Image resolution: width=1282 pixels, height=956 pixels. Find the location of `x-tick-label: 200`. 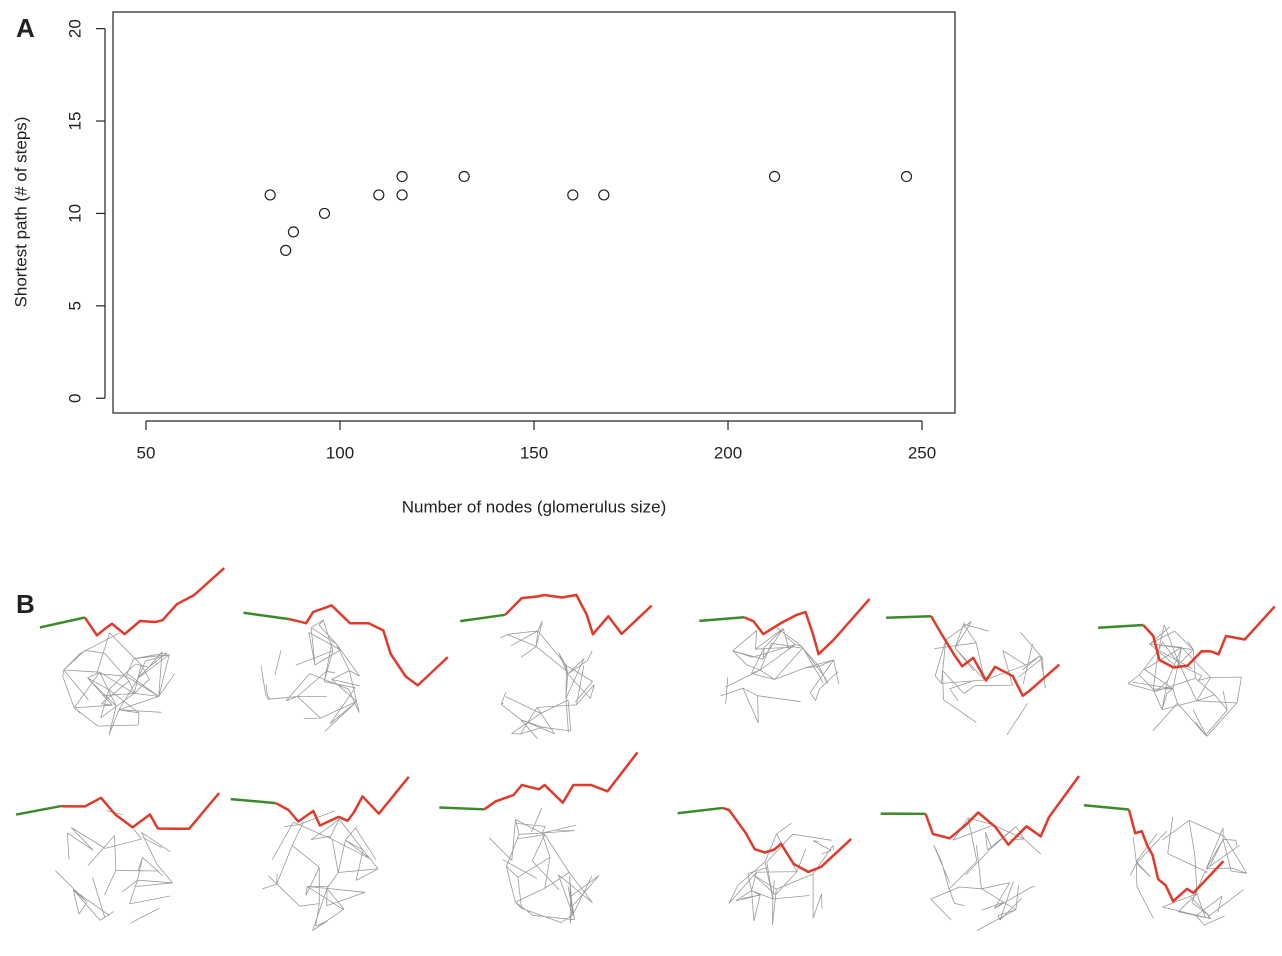

x-tick-label: 200 is located at coordinates (728, 452).